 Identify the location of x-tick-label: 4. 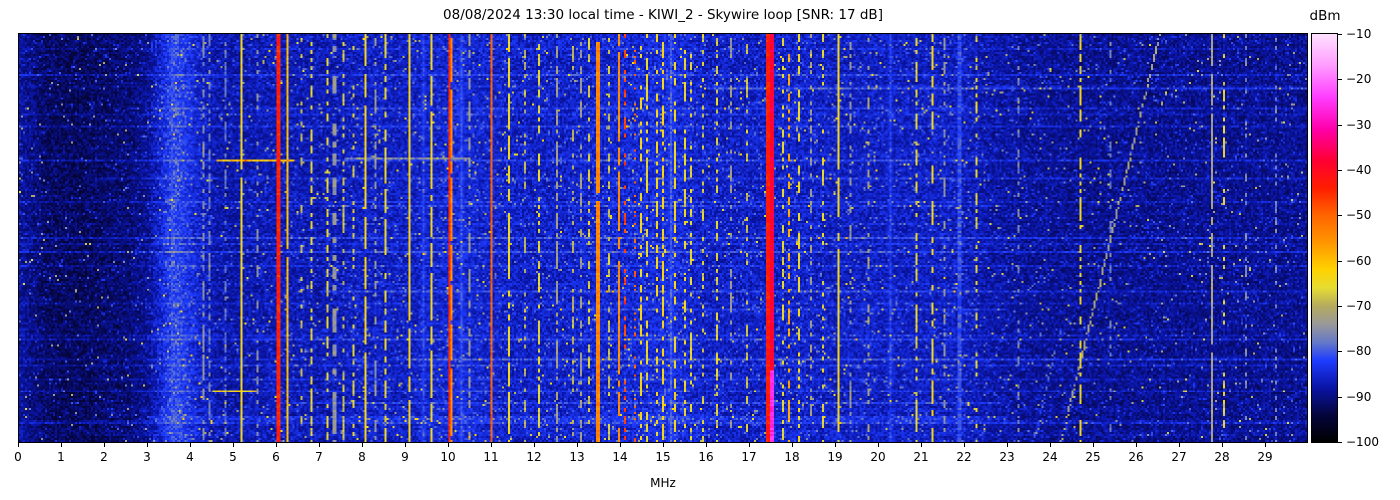
(190, 457).